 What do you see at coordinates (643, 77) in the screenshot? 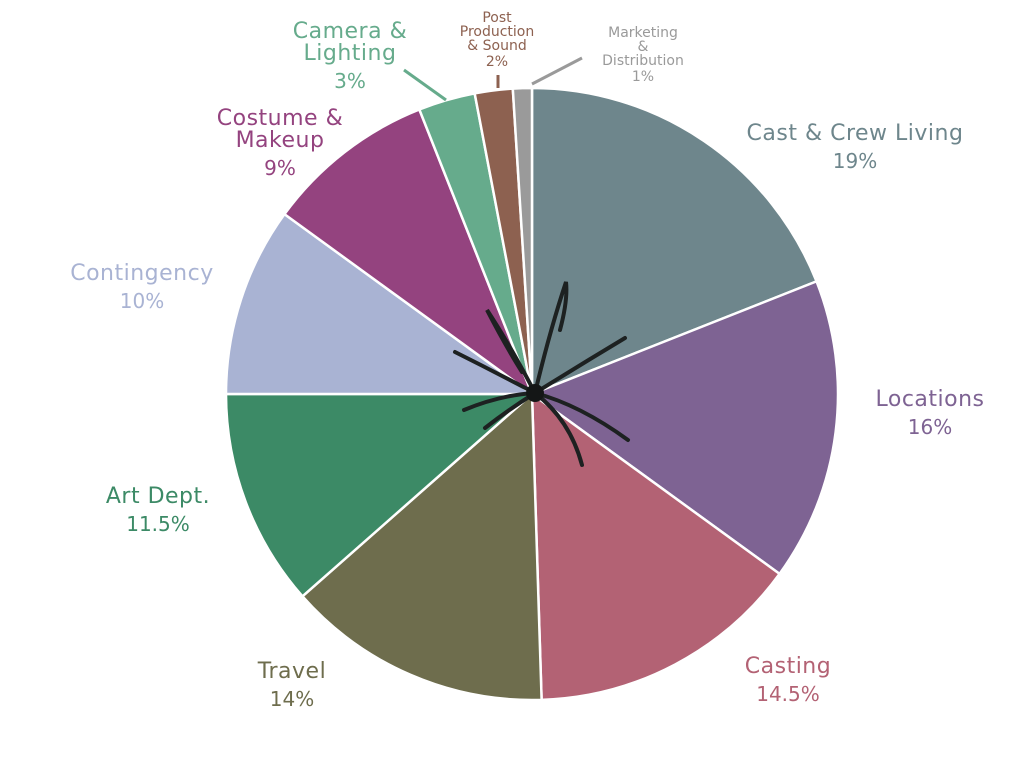
I see `slice-percent-label: 1%` at bounding box center [643, 77].